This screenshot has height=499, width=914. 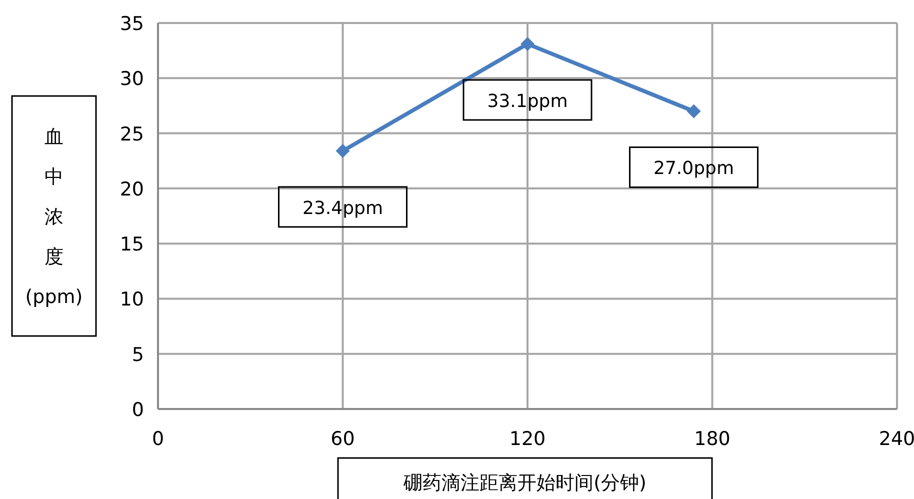 I want to click on data-label: 27.0ppm, so click(x=694, y=169).